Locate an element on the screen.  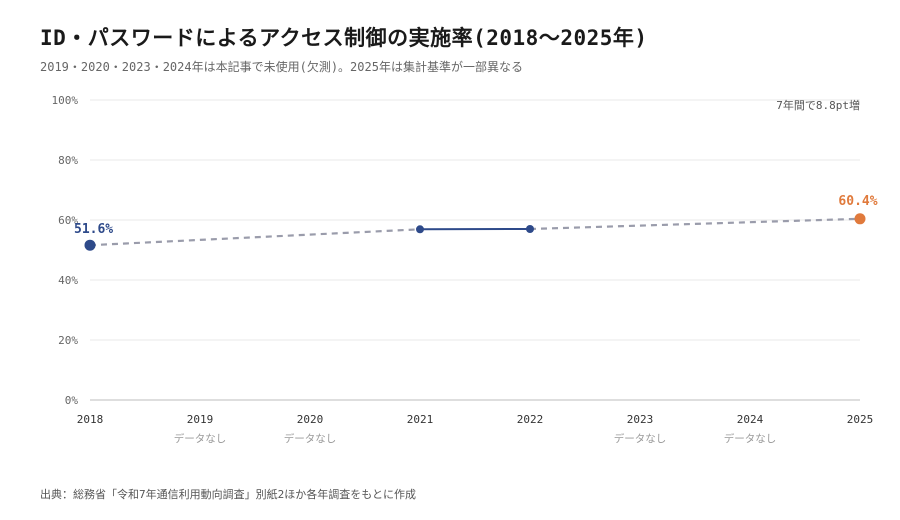
x-tick-label: 2022 is located at coordinates (530, 419).